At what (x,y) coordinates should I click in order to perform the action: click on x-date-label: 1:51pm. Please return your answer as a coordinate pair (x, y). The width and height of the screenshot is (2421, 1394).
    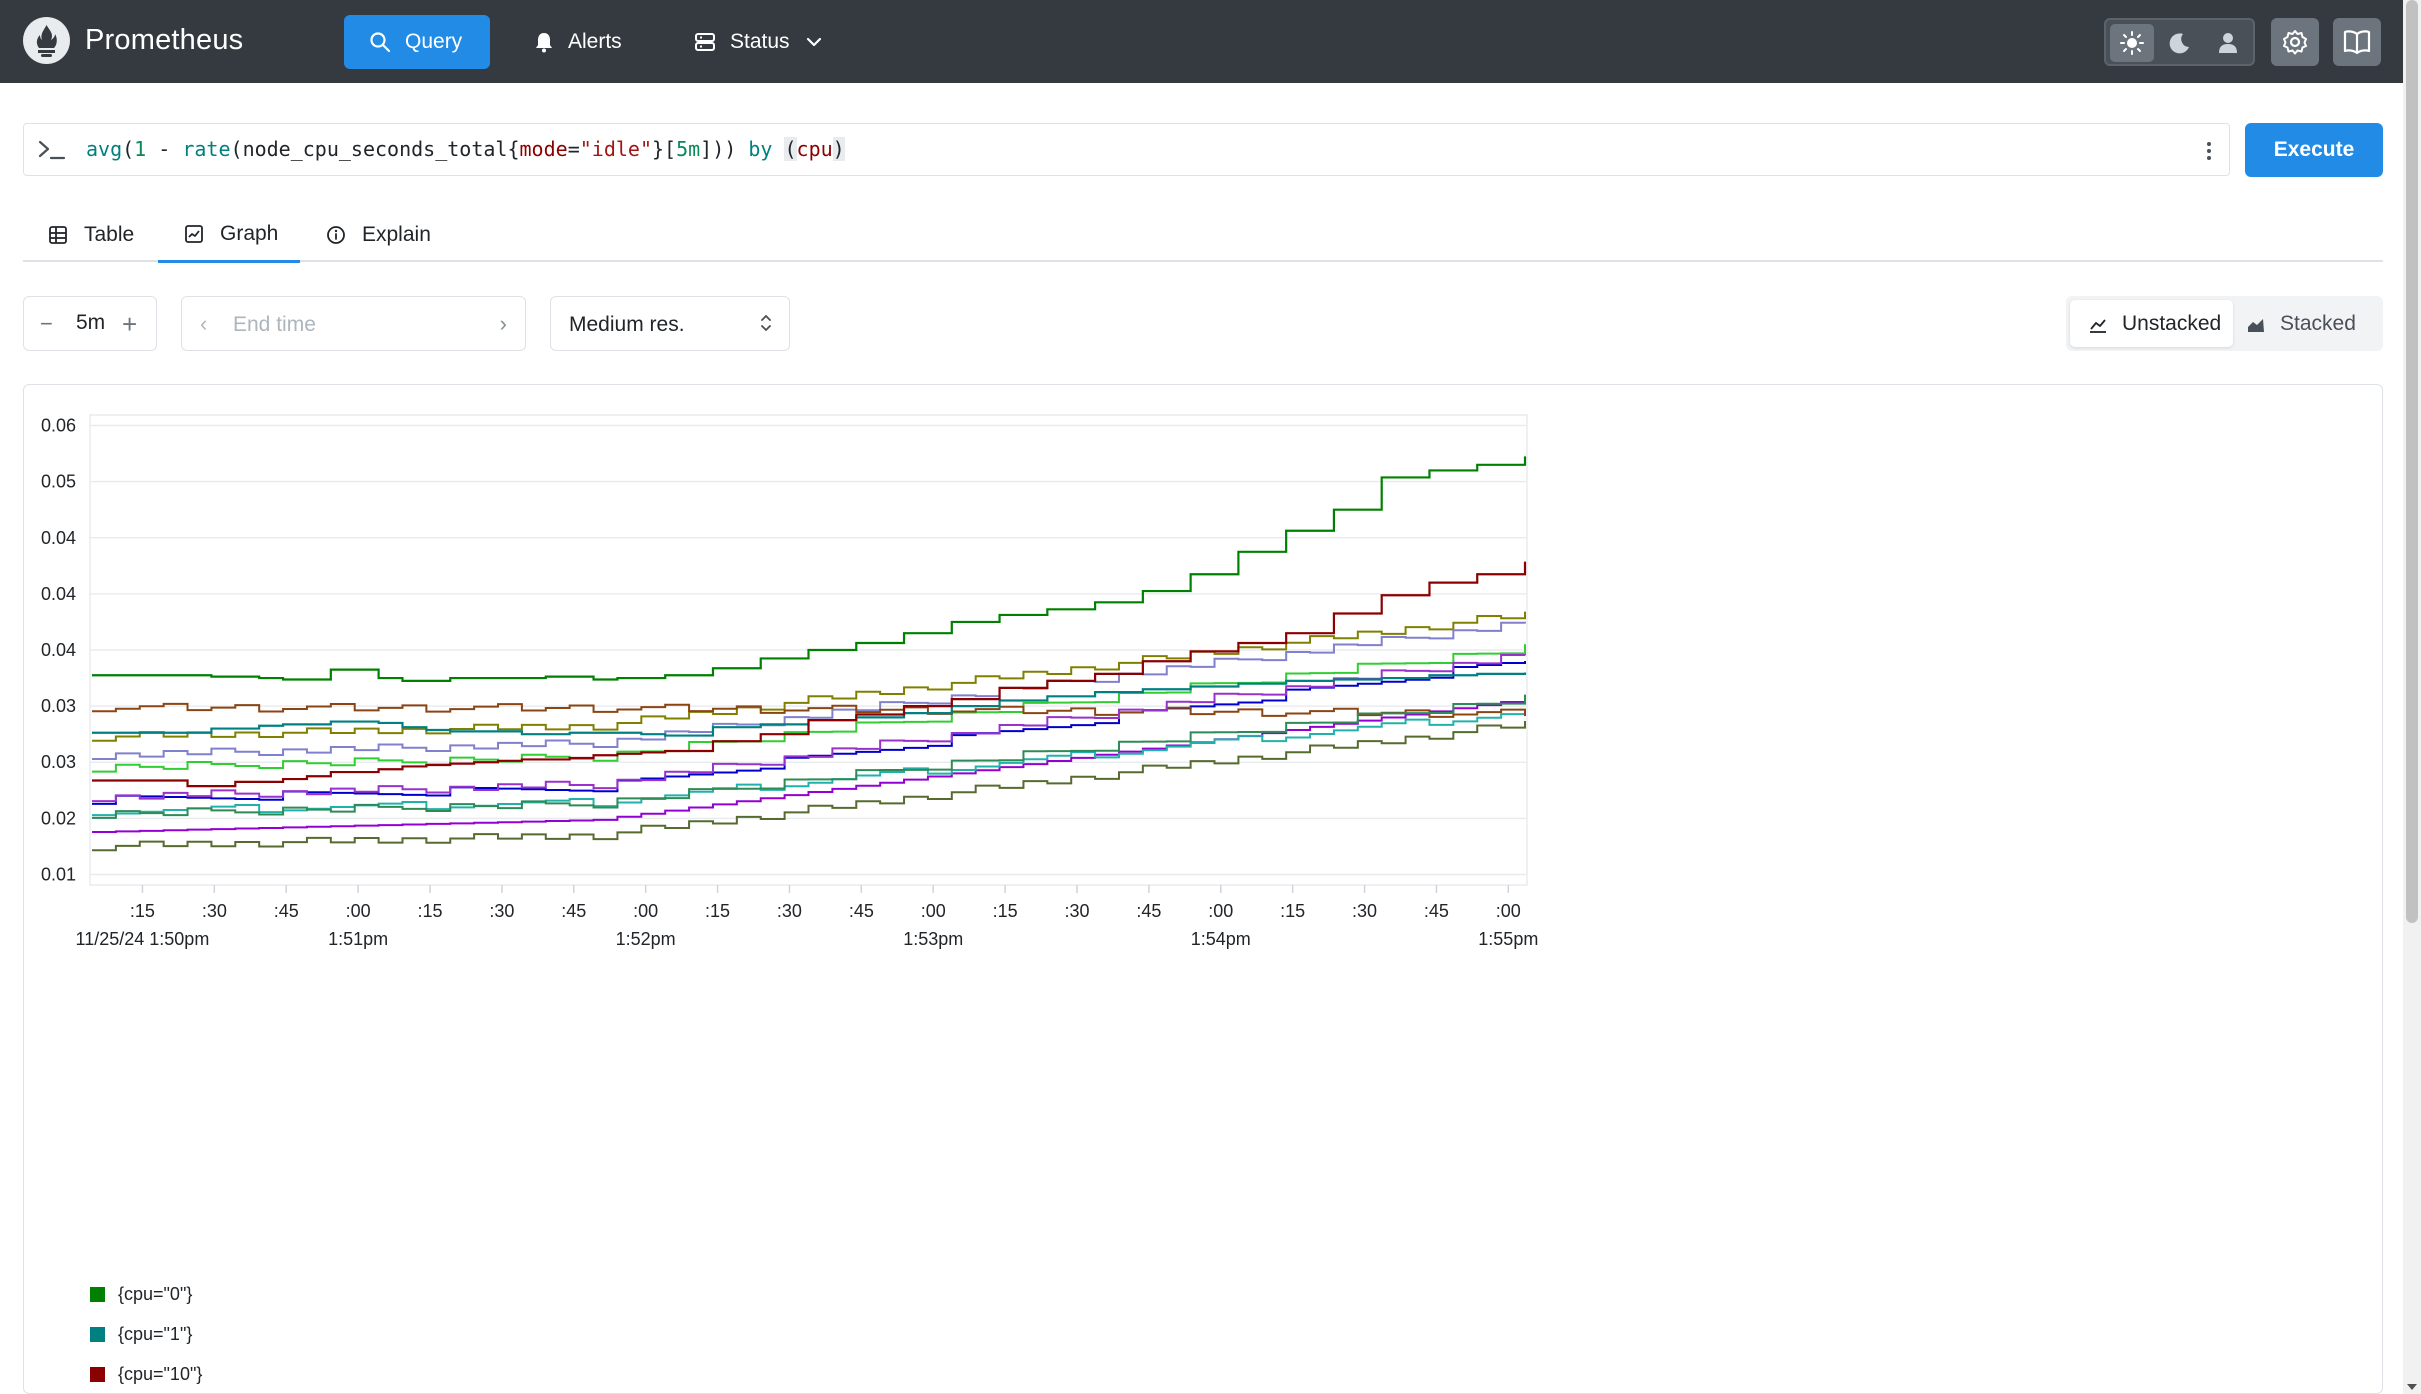
    Looking at the image, I should click on (358, 939).